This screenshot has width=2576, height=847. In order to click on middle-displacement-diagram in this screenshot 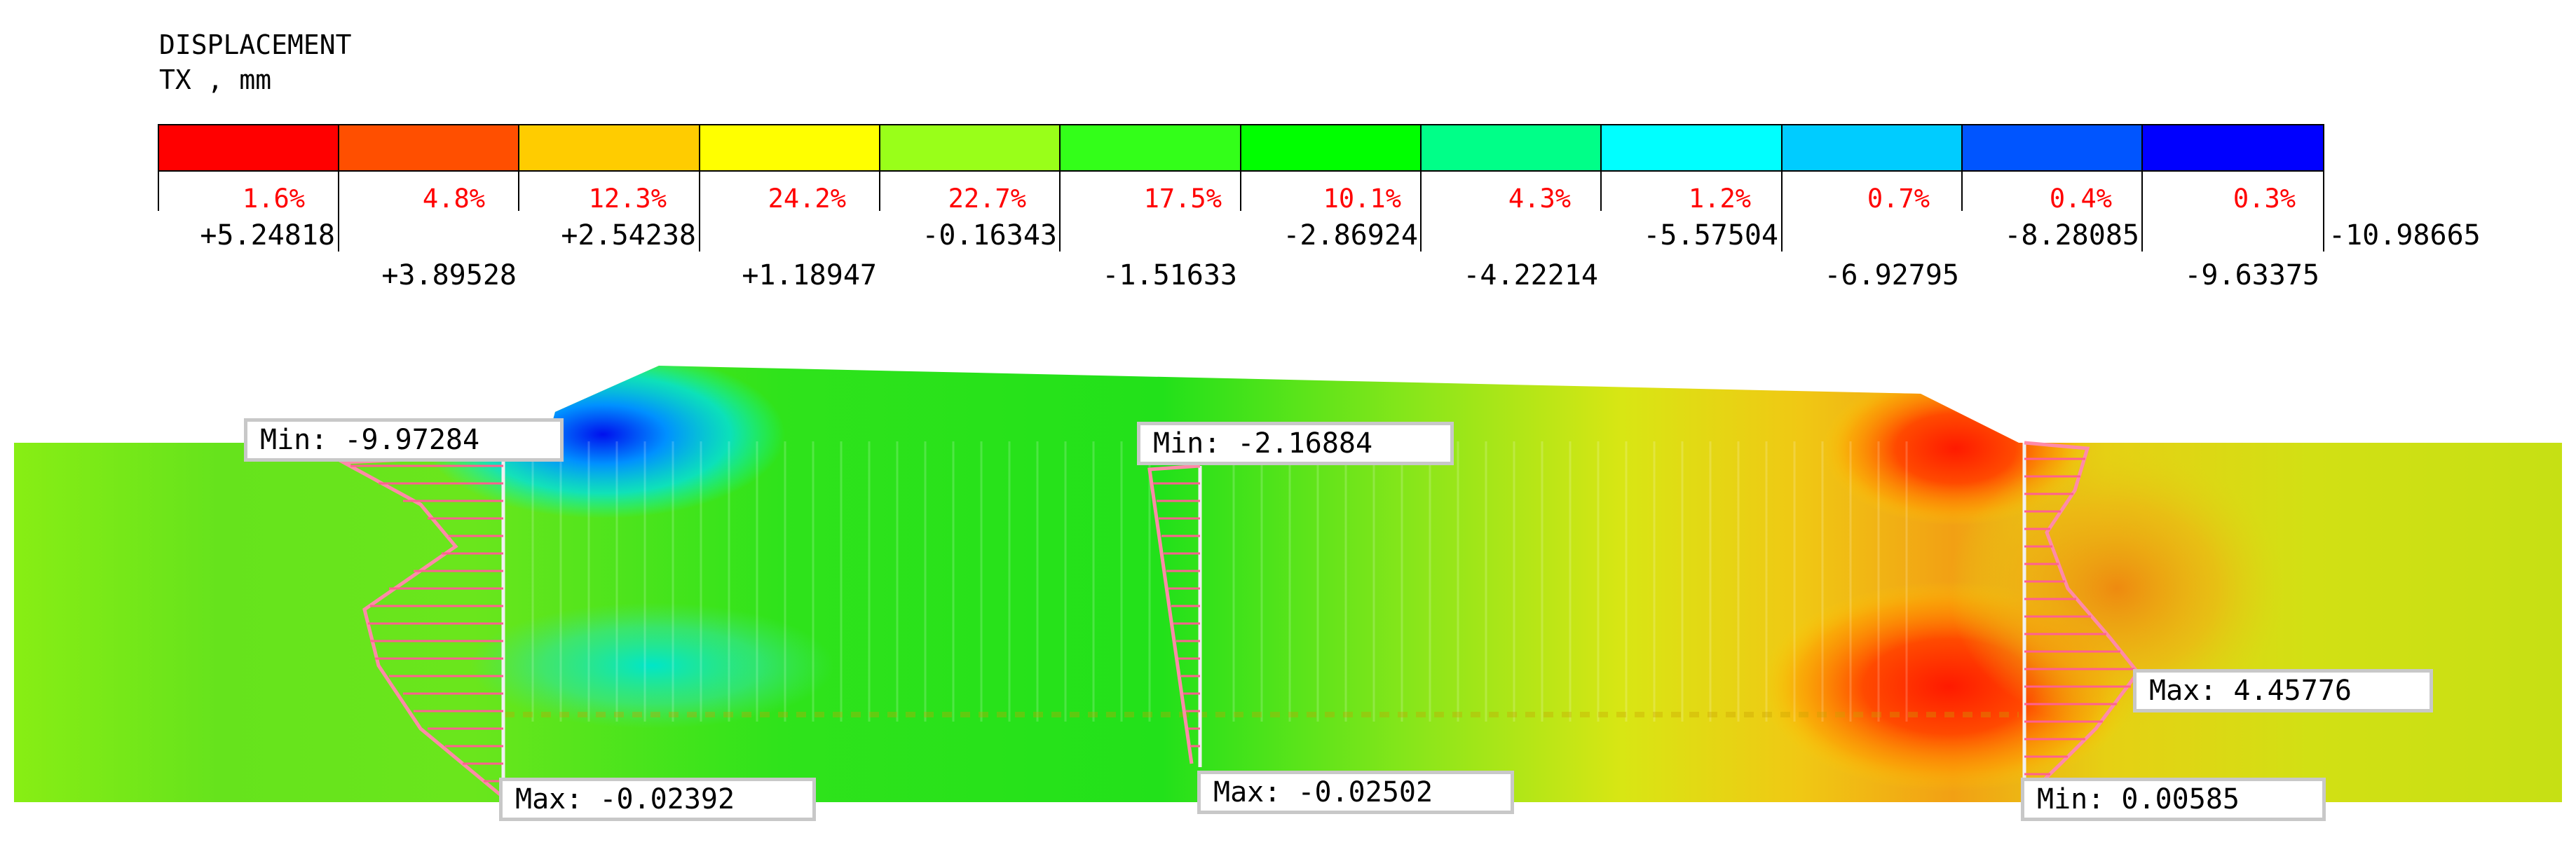, I will do `click(1174, 615)`.